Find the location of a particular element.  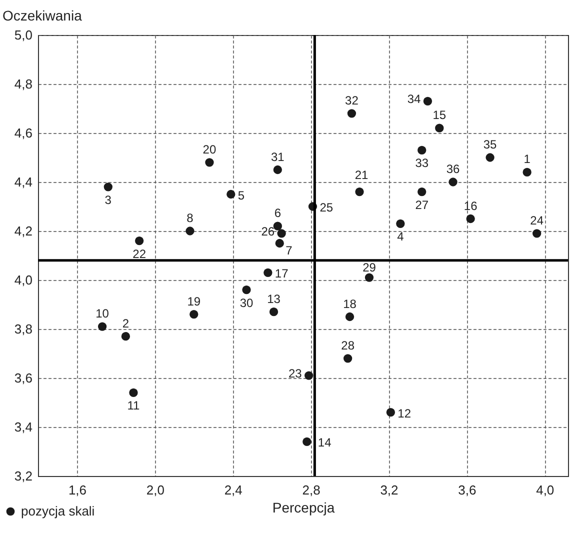

y-axis-title: Oczekiwania is located at coordinates (42, 16).